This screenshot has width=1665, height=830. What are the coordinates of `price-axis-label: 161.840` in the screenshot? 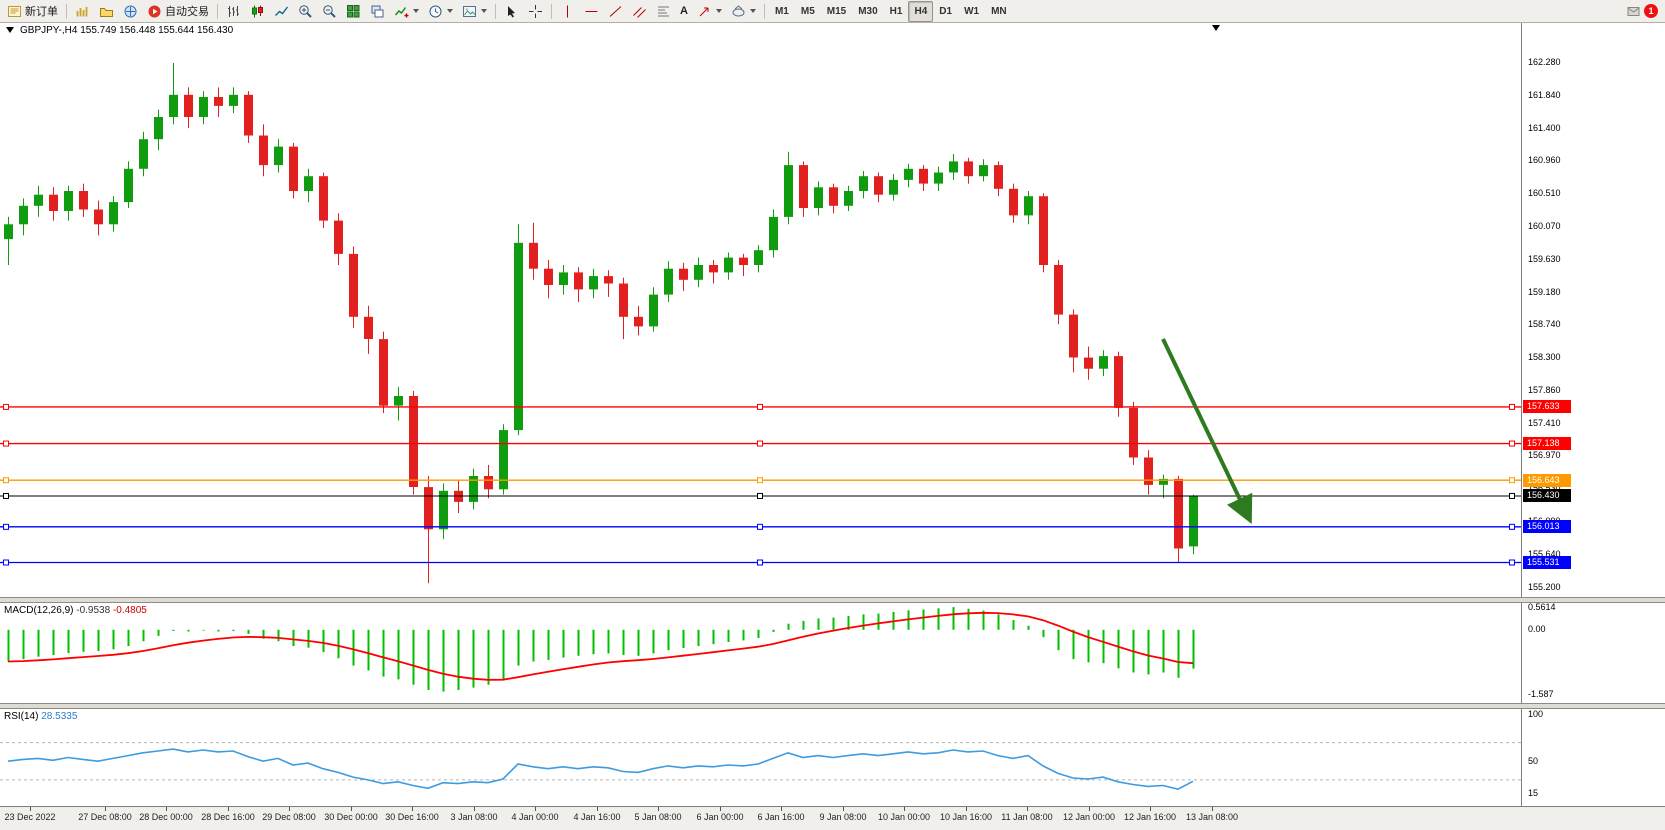 It's located at (1544, 95).